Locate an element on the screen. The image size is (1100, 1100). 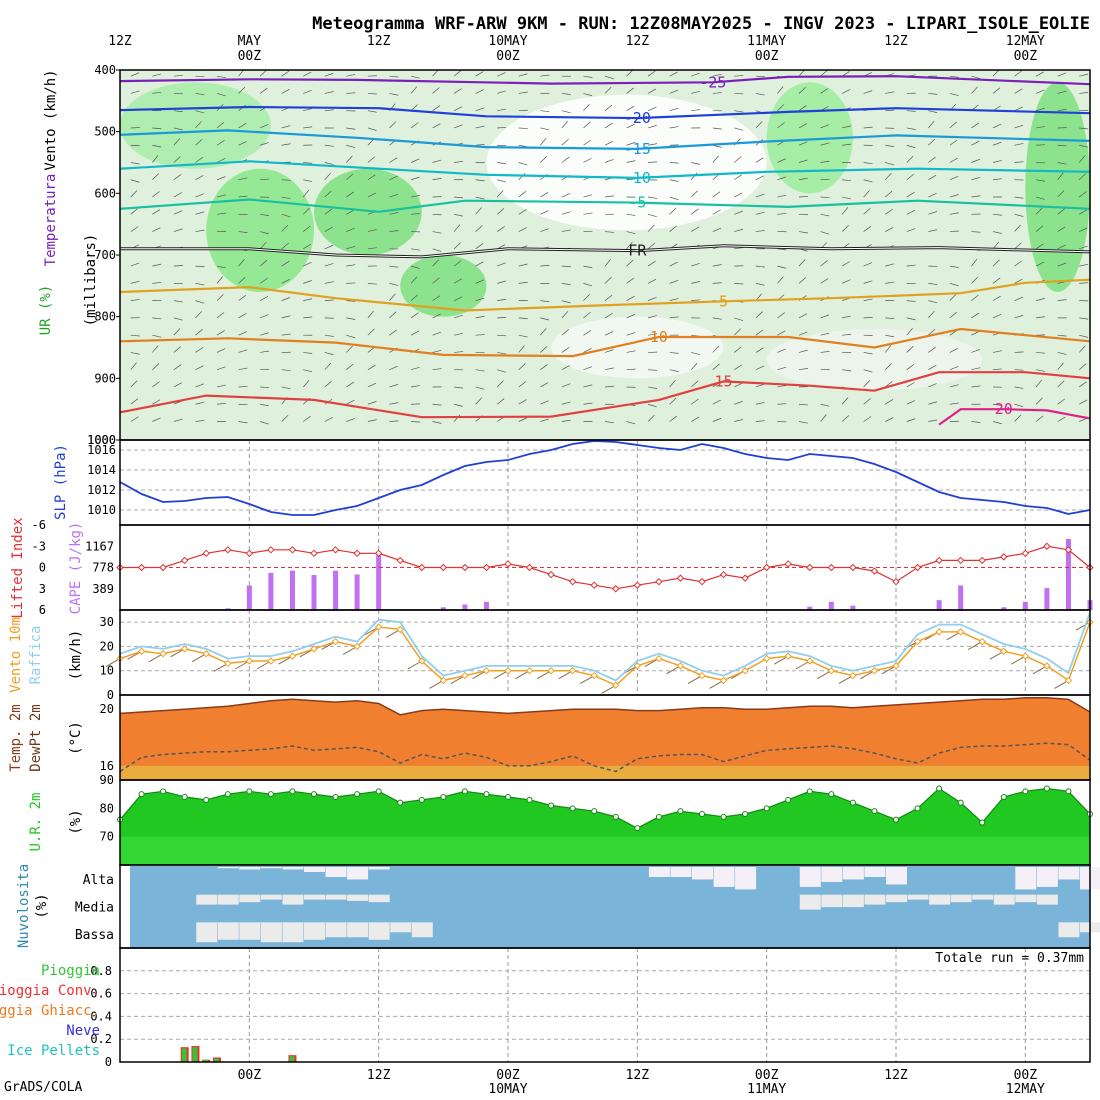
bottom-time-label: 12MAY is located at coordinates (1025, 1089).